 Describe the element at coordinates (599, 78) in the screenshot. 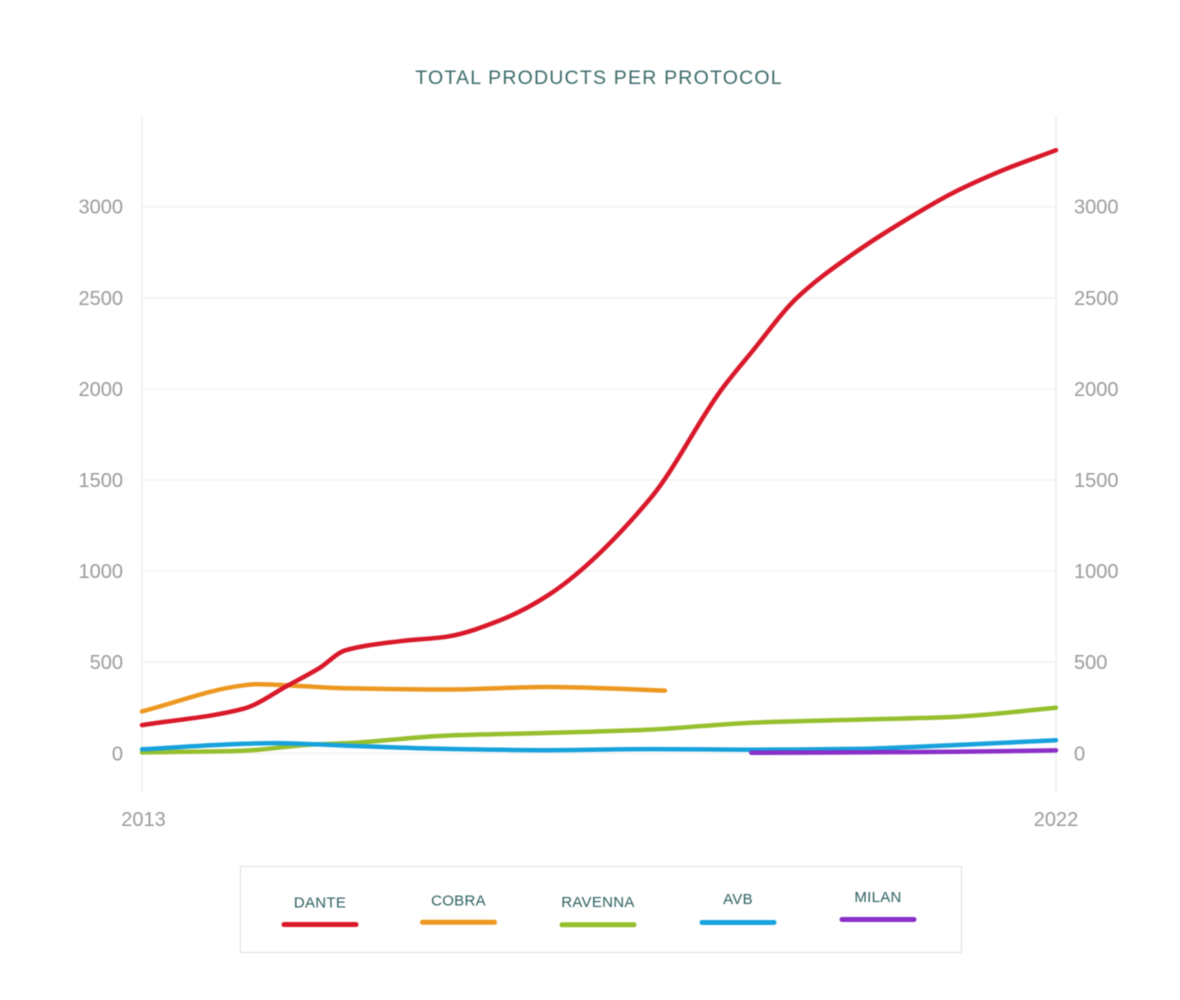

I see `svg-text: TOTAL PRODUCTS PER PROTOCOL` at that location.